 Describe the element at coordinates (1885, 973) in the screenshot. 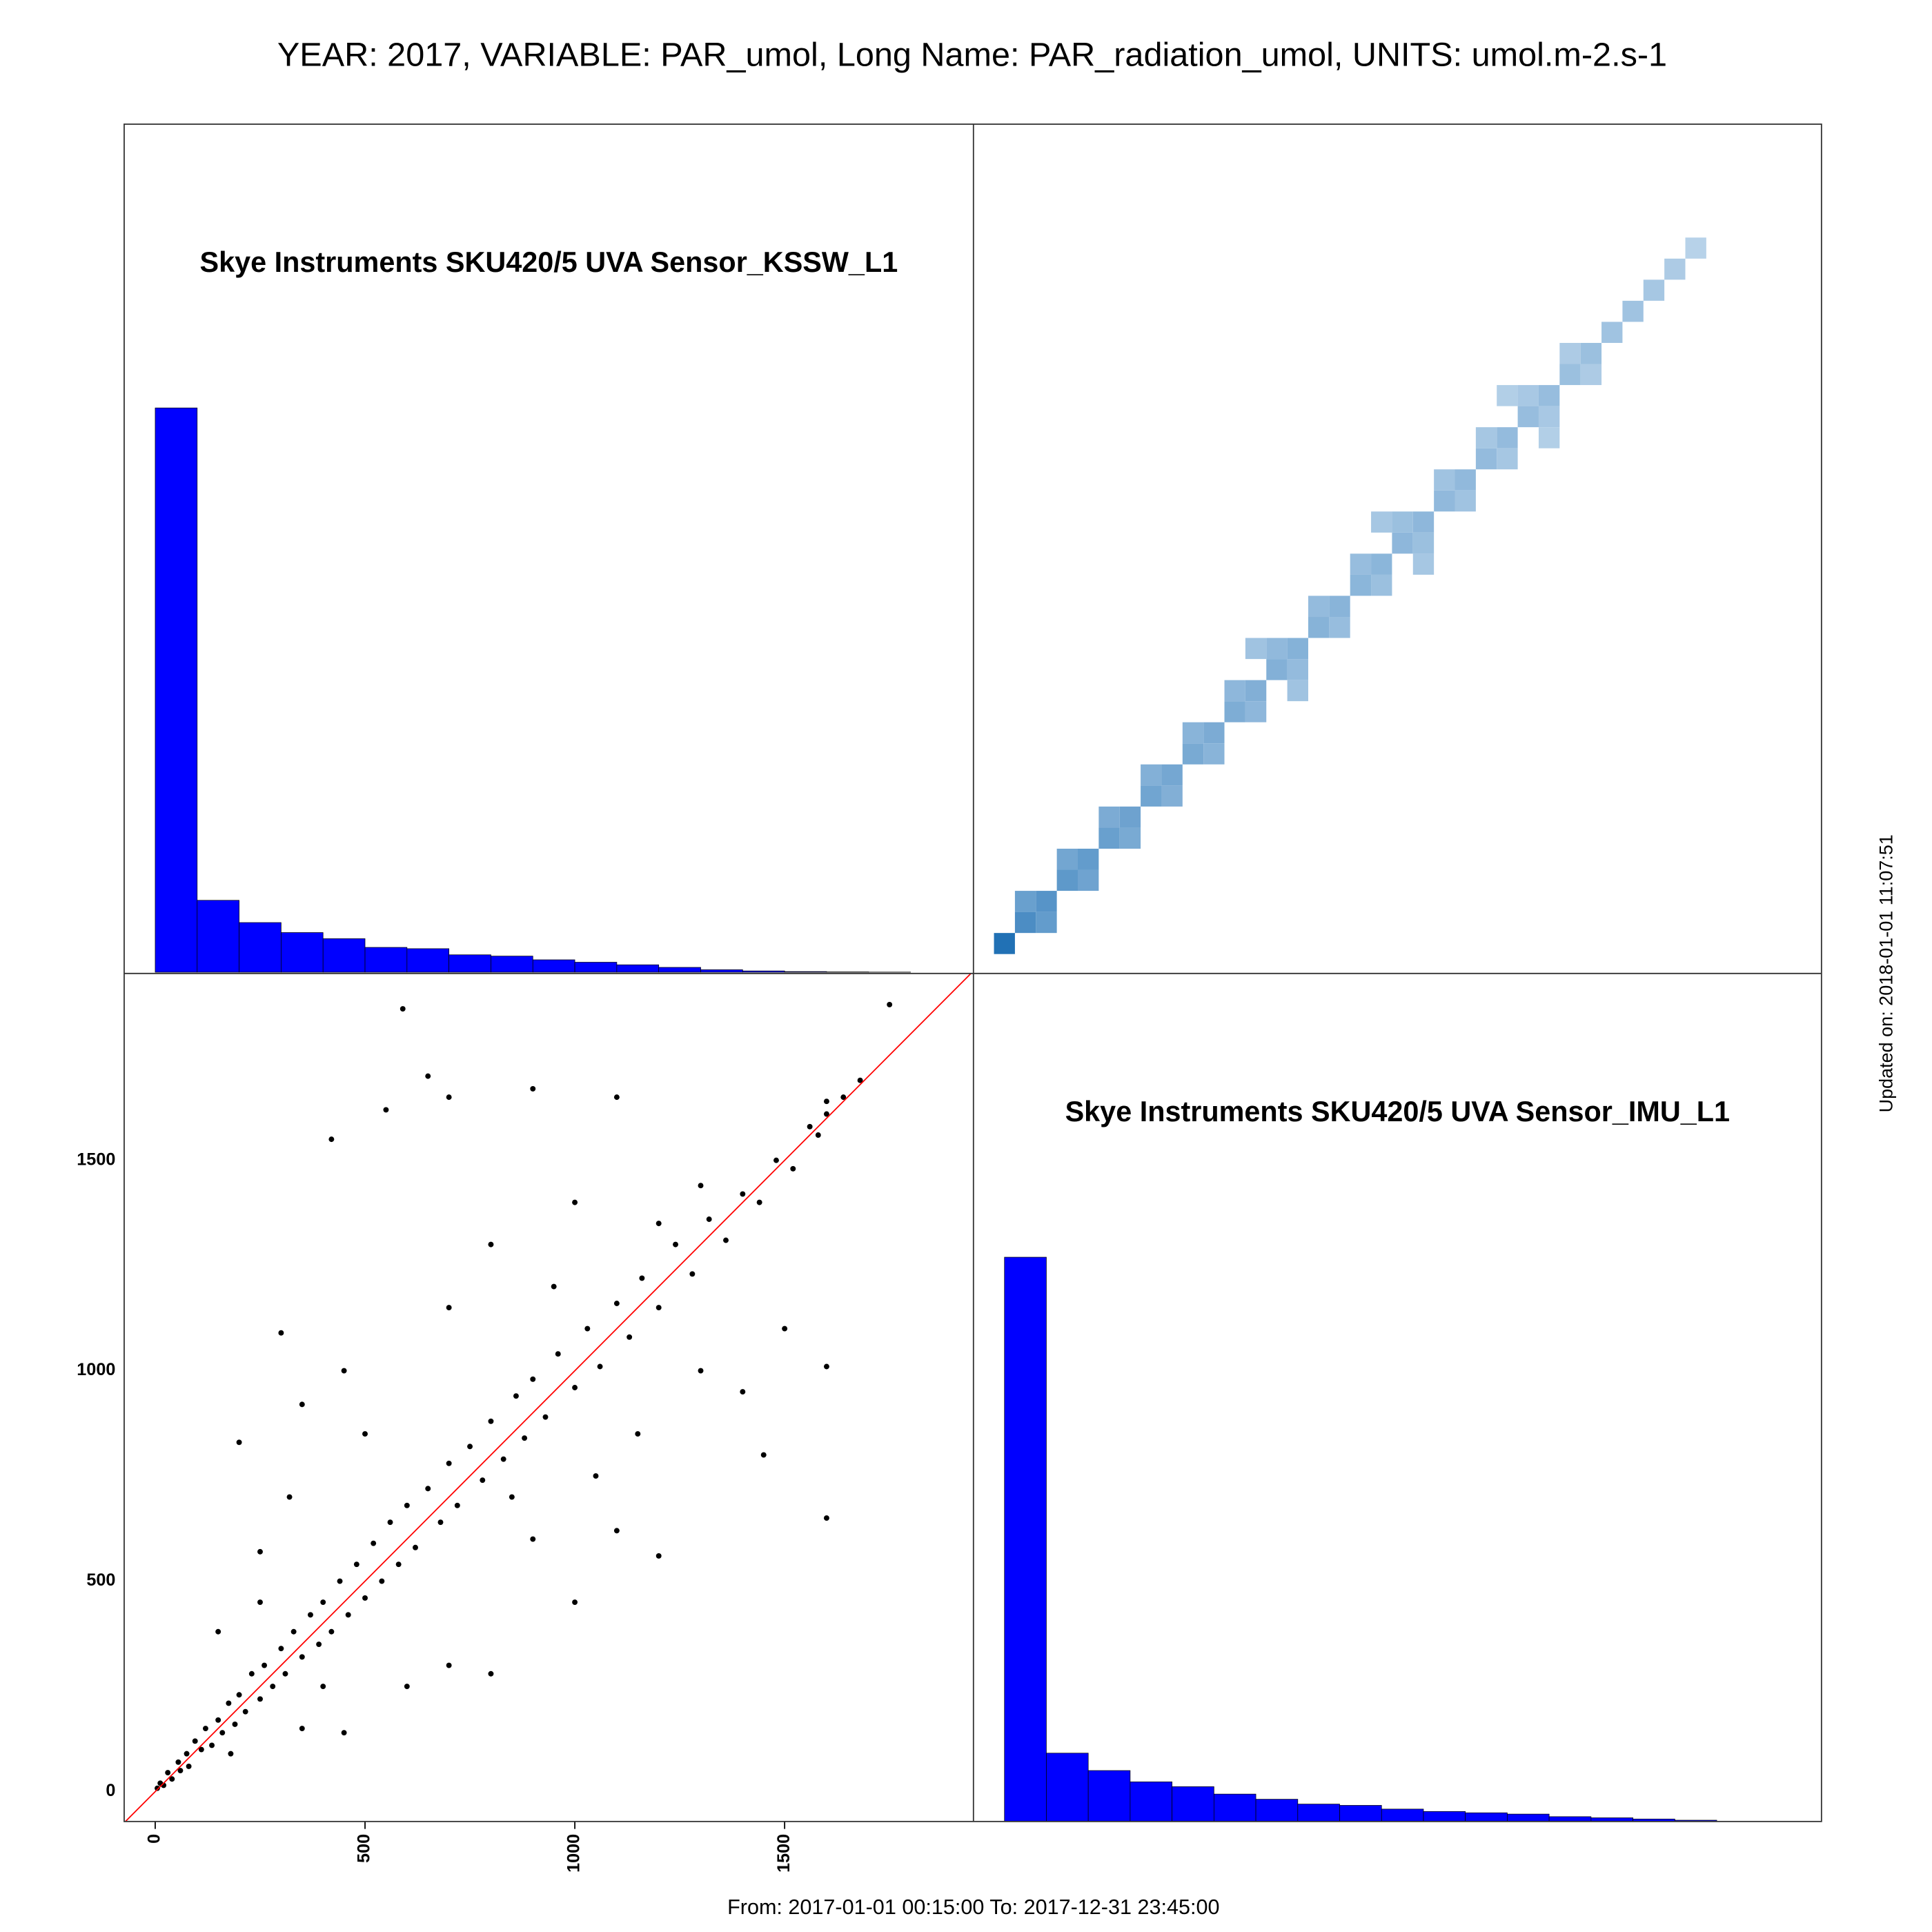

I see `side-note: Updated on: 2018-01-01 11:07:51` at that location.